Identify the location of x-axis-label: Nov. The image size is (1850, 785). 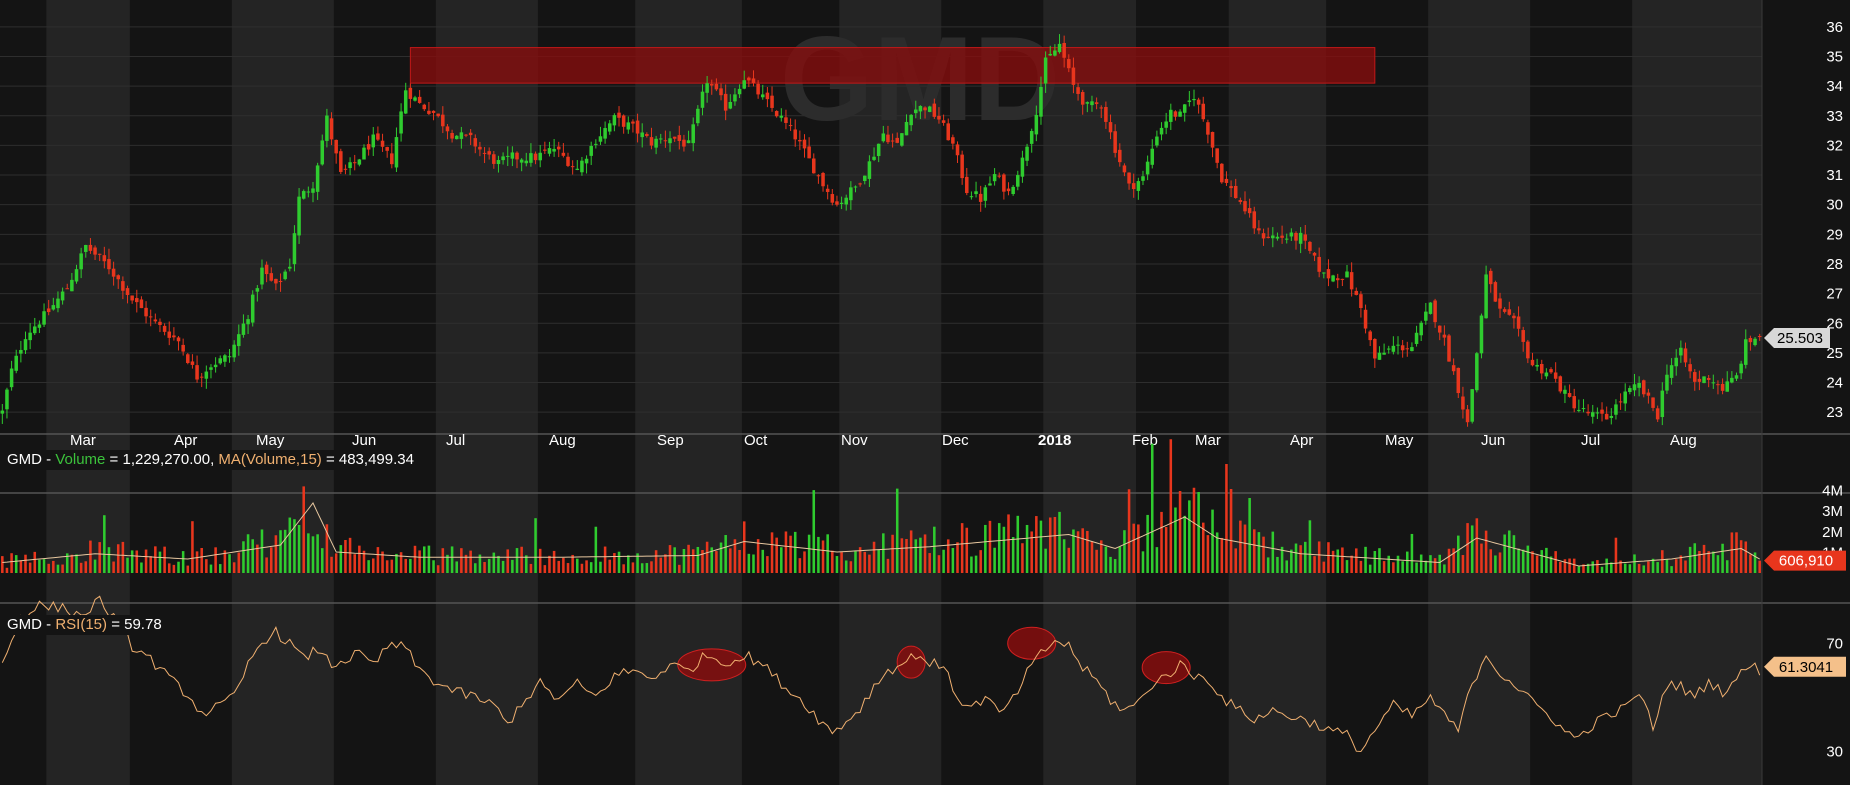
(854, 440).